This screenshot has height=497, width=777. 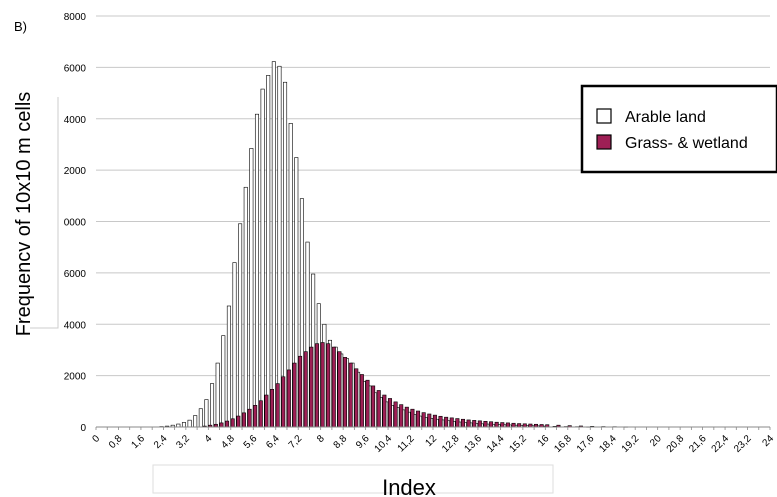 I want to click on xlabel-frame, so click(x=353, y=479).